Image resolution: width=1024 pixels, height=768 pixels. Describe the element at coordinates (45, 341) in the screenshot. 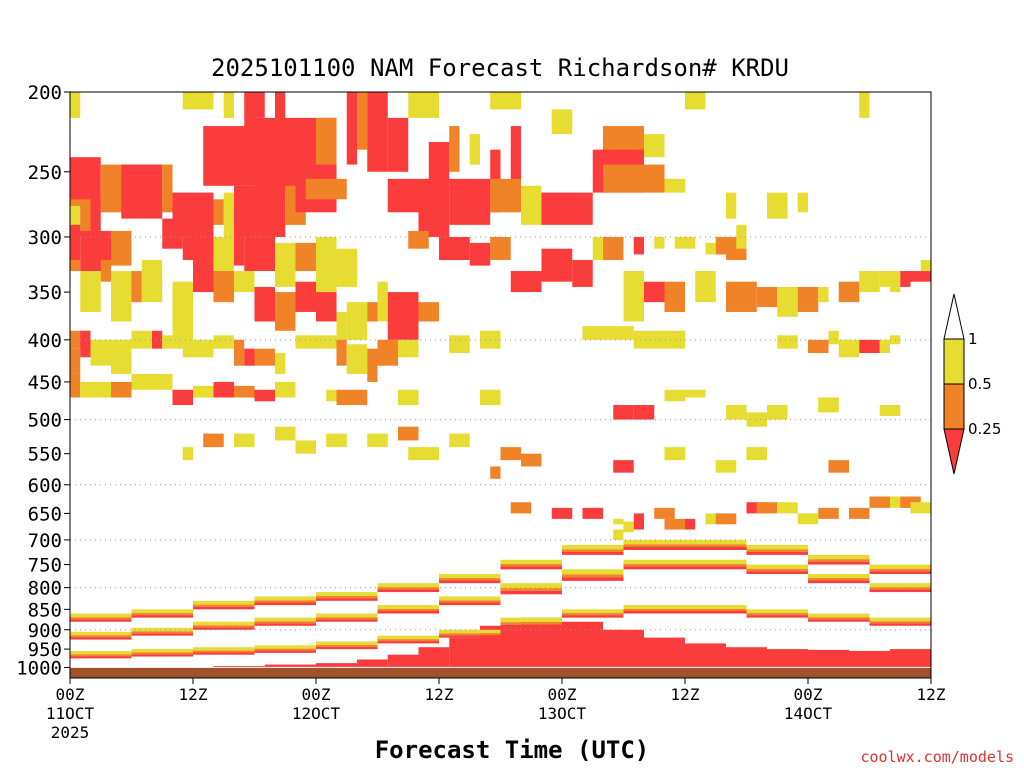

I see `y-tick-label: 400` at that location.